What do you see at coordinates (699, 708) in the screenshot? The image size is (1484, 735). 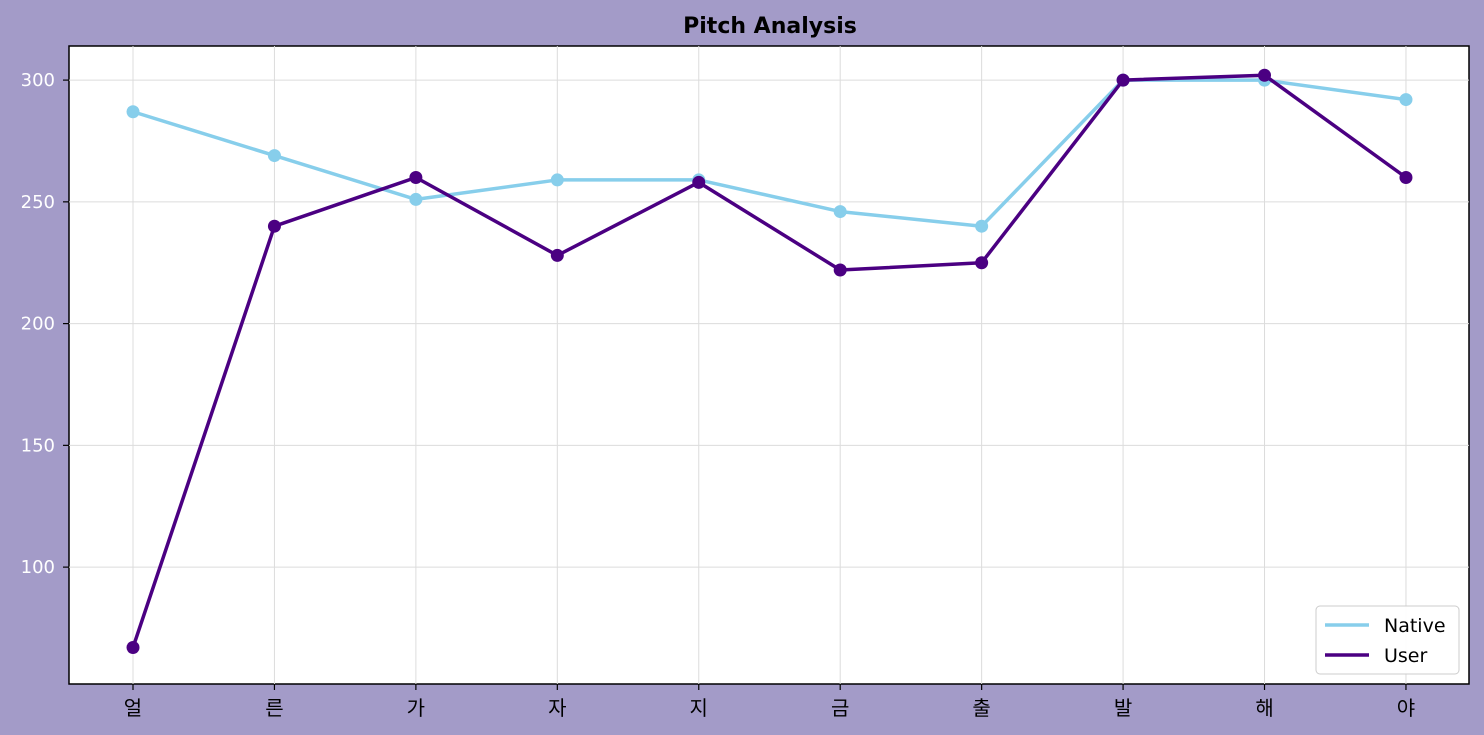 I see `x-tick-label: 지` at bounding box center [699, 708].